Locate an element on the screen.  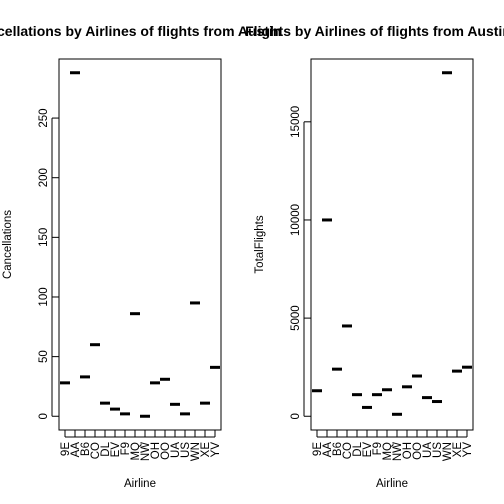
flights-y-tick-label: 15000 is located at coordinates (296, 122).